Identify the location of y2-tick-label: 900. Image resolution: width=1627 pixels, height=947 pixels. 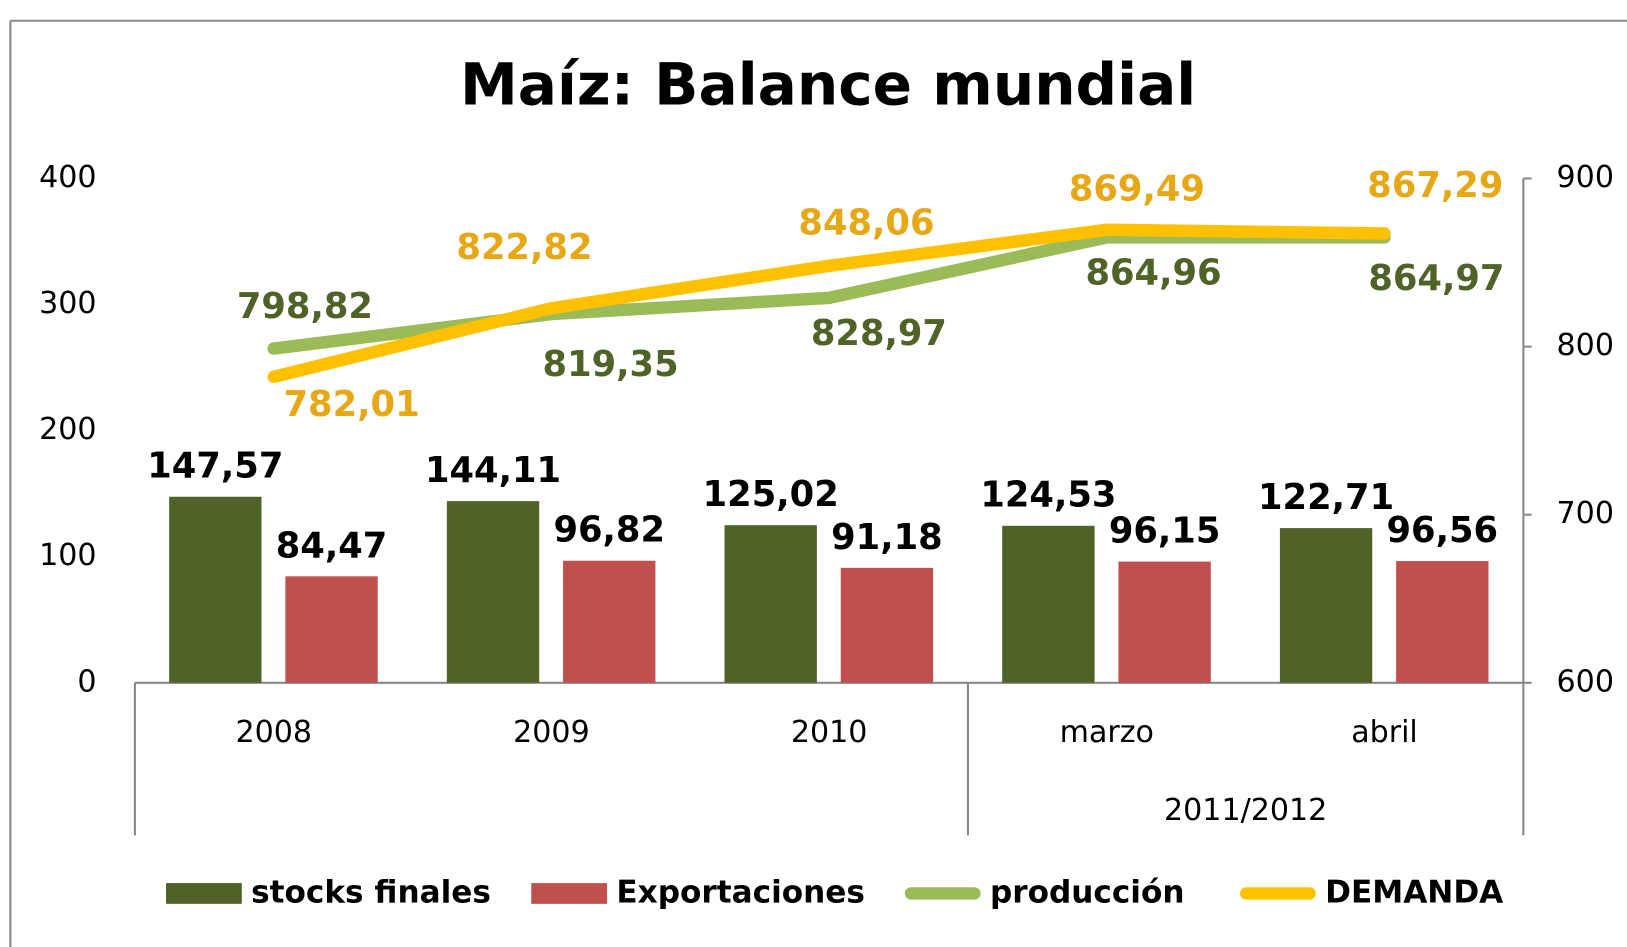
(1585, 177).